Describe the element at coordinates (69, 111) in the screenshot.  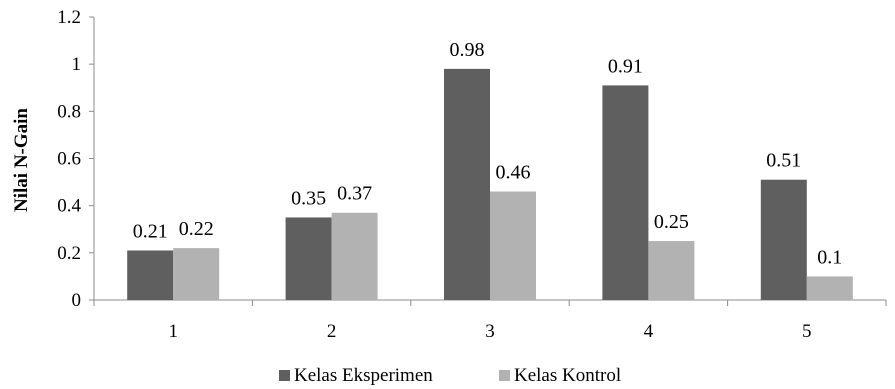
I see `y-tick-label: 0.8` at that location.